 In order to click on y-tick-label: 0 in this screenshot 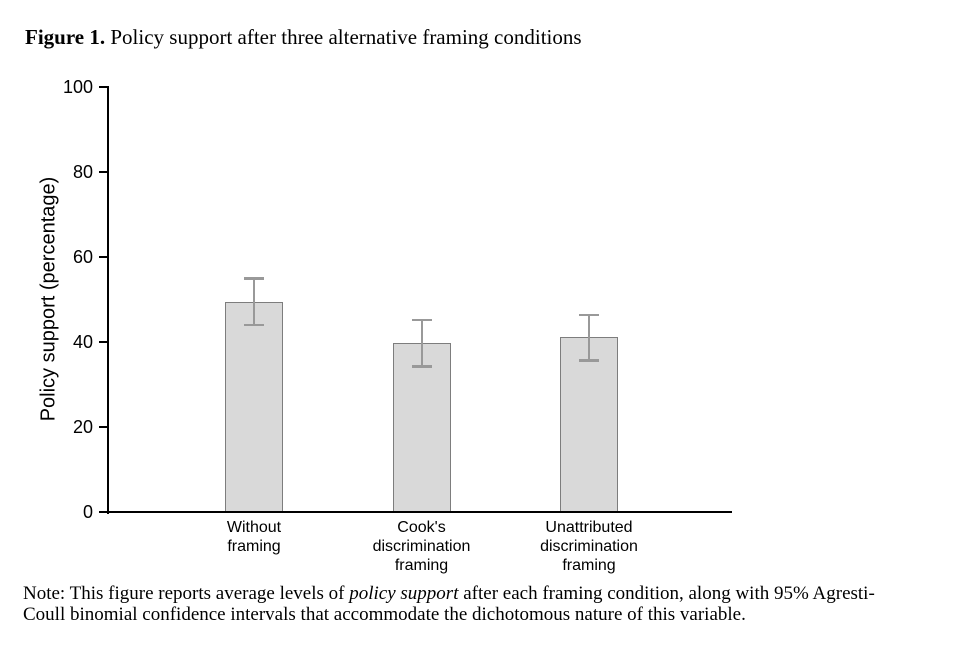, I will do `click(87, 512)`.